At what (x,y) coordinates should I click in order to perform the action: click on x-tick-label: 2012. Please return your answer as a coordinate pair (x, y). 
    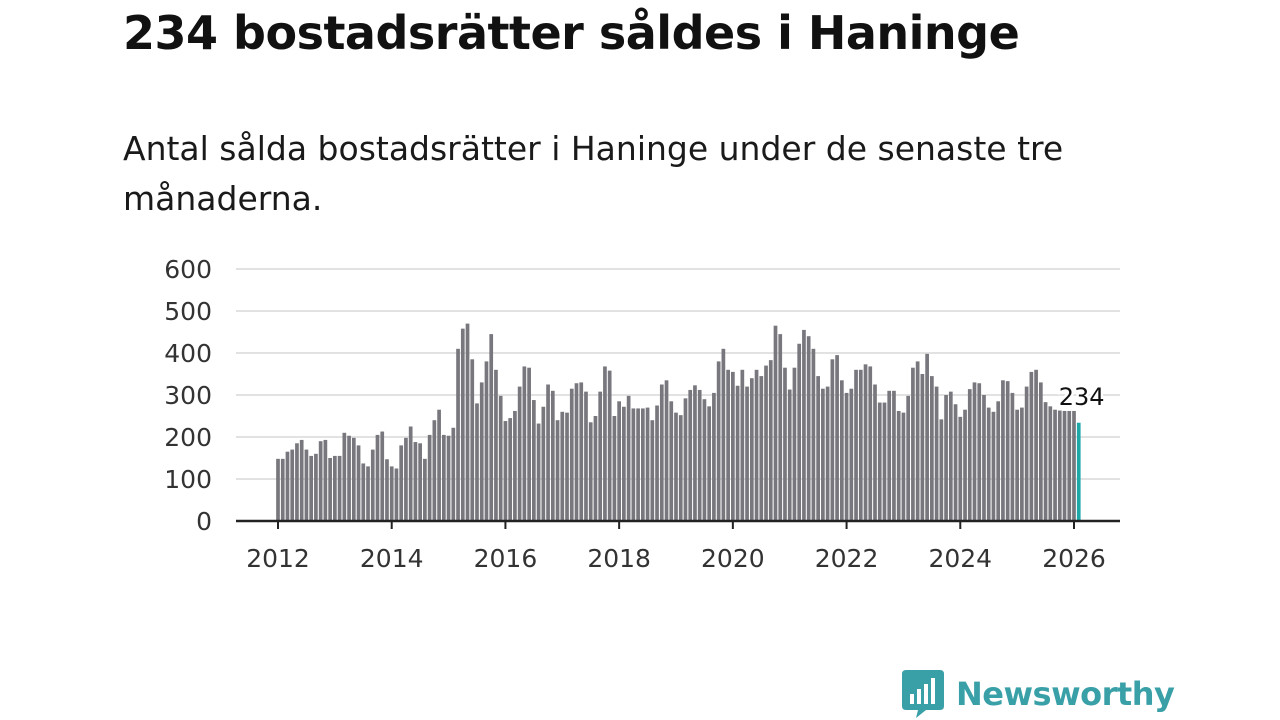
    Looking at the image, I should click on (278, 558).